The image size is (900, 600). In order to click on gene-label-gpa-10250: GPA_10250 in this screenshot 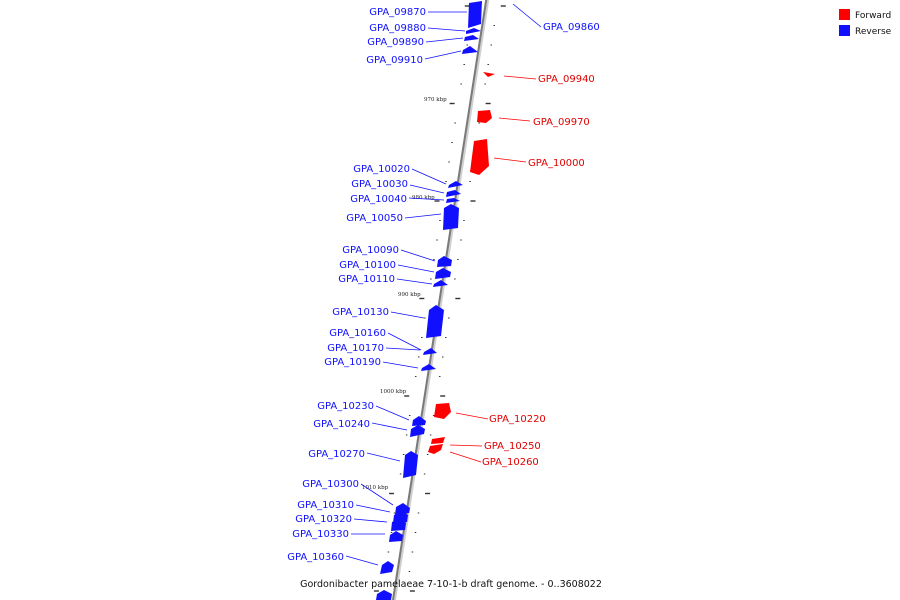, I will do `click(512, 446)`.